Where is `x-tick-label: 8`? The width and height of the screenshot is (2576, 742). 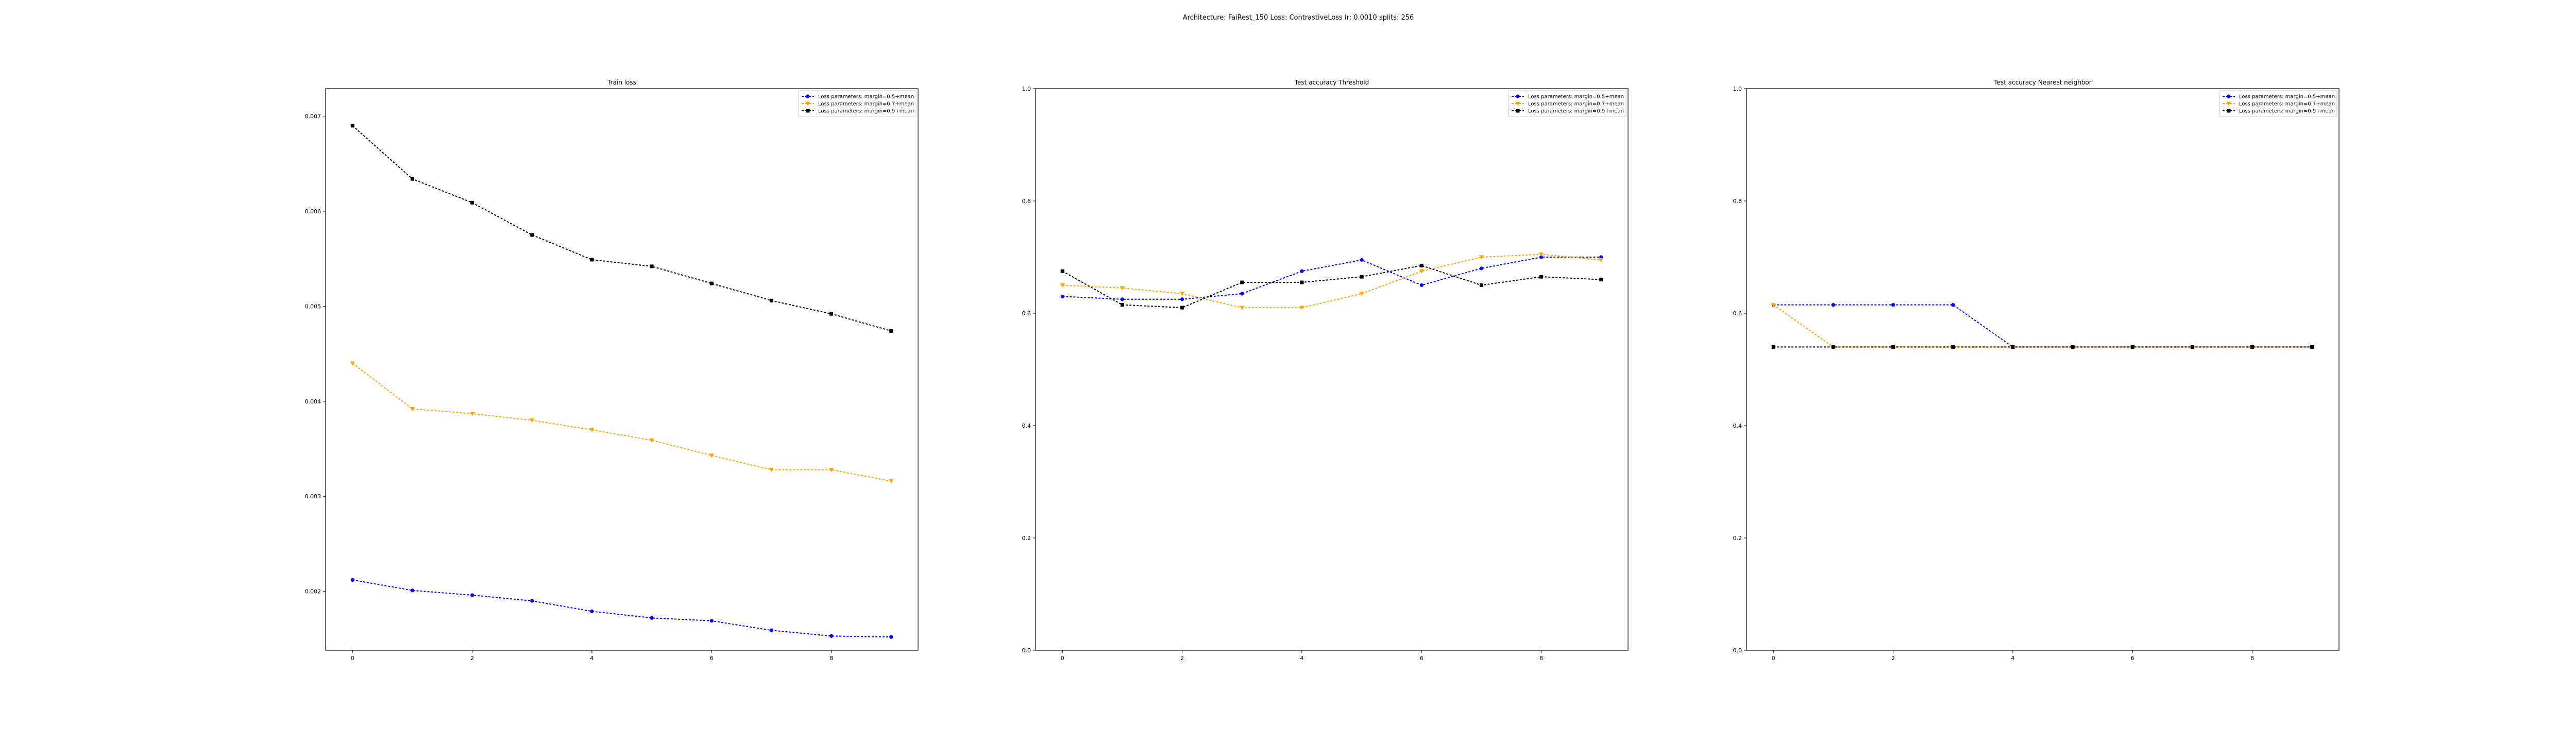
x-tick-label: 8 is located at coordinates (2252, 658).